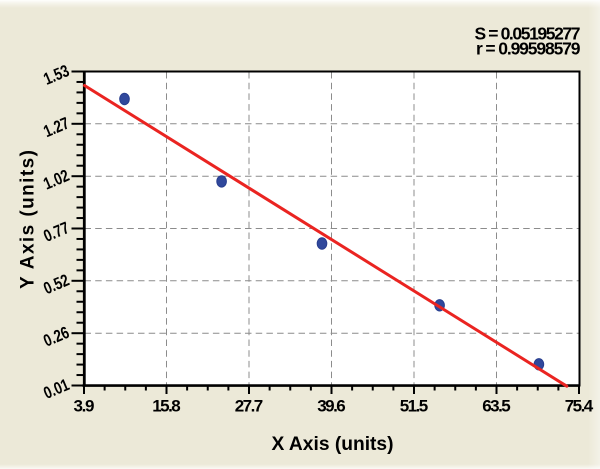 This screenshot has width=600, height=469. I want to click on svg-text: 51.5, so click(414, 406).